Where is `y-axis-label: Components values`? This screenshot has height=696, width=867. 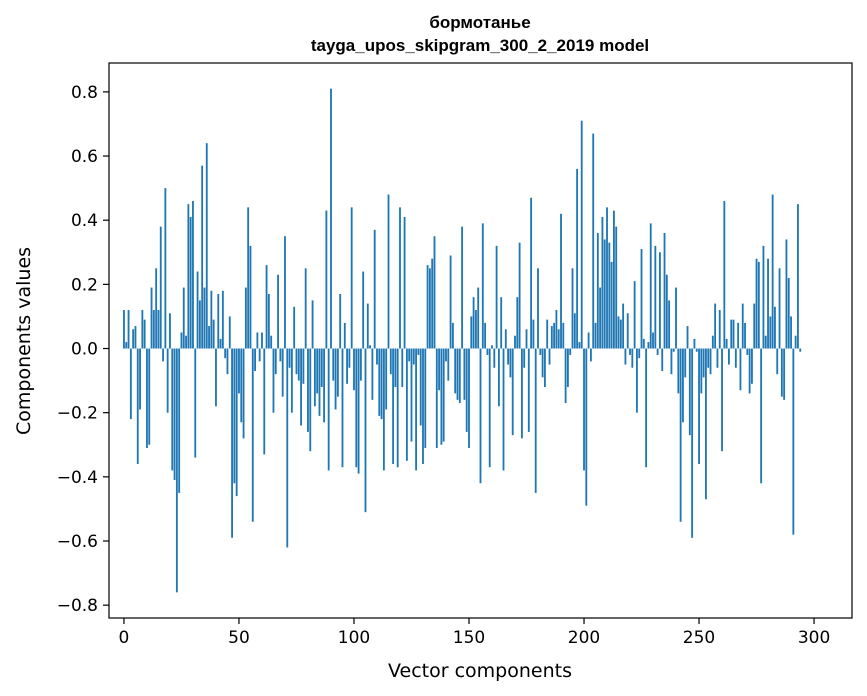 y-axis-label: Components values is located at coordinates (24, 341).